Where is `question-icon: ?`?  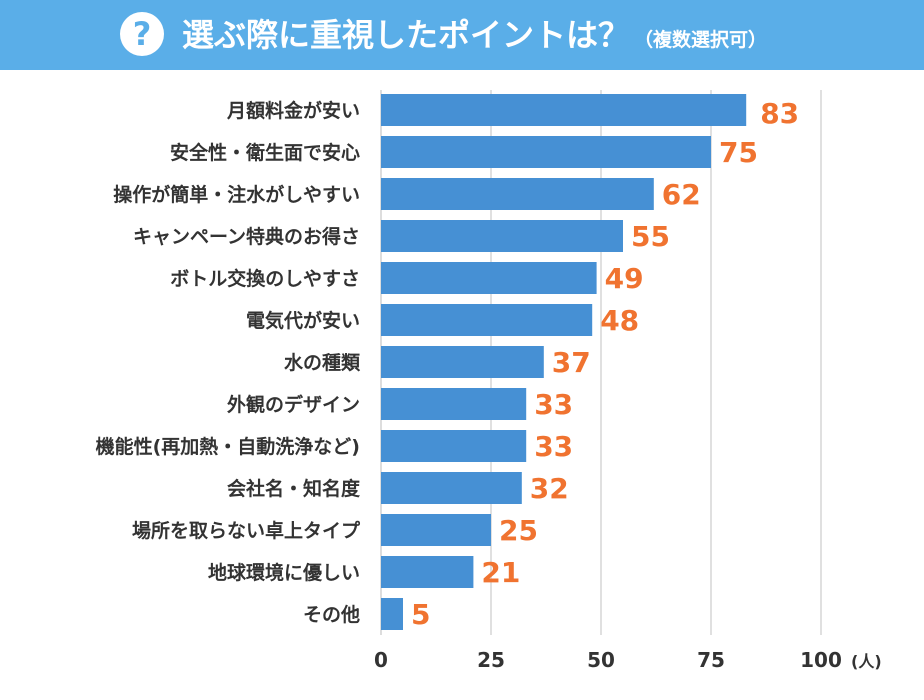 question-icon: ? is located at coordinates (142, 34).